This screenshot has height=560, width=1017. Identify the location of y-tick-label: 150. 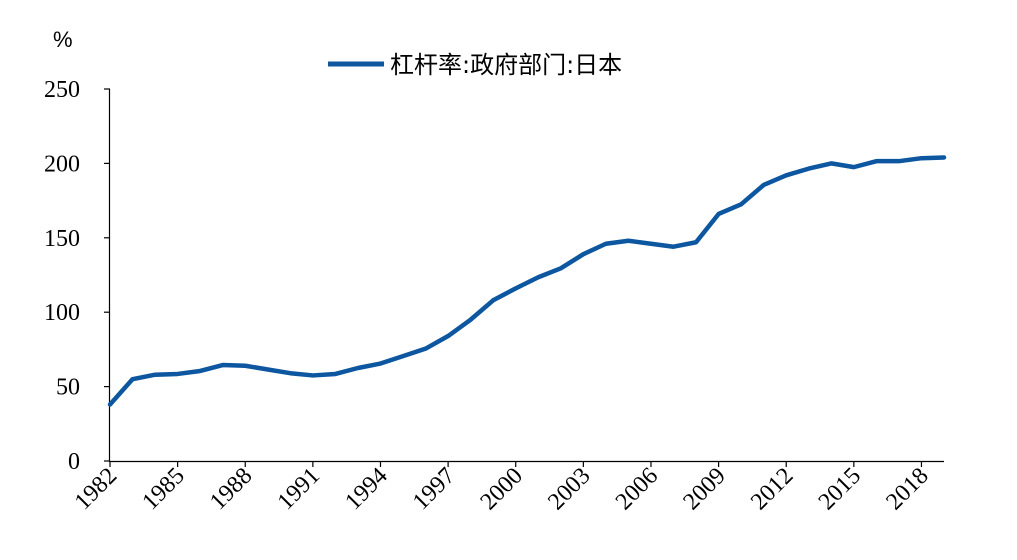
(62, 239).